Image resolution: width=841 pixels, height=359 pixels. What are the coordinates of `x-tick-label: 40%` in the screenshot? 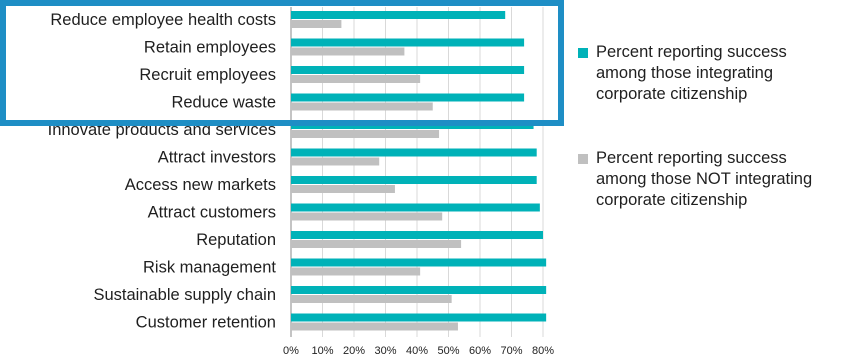 It's located at (417, 351).